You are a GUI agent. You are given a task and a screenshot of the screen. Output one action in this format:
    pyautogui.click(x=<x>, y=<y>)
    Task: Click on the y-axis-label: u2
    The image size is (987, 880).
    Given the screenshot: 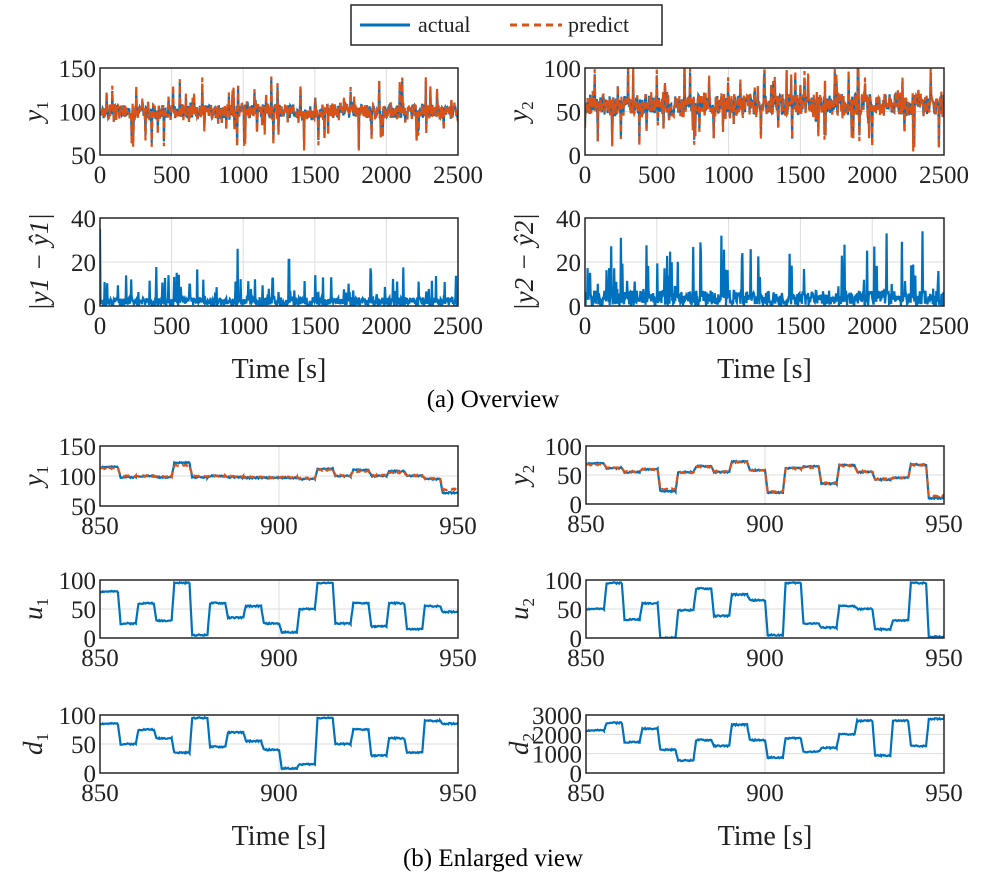 What is the action you would take?
    pyautogui.click(x=521, y=609)
    